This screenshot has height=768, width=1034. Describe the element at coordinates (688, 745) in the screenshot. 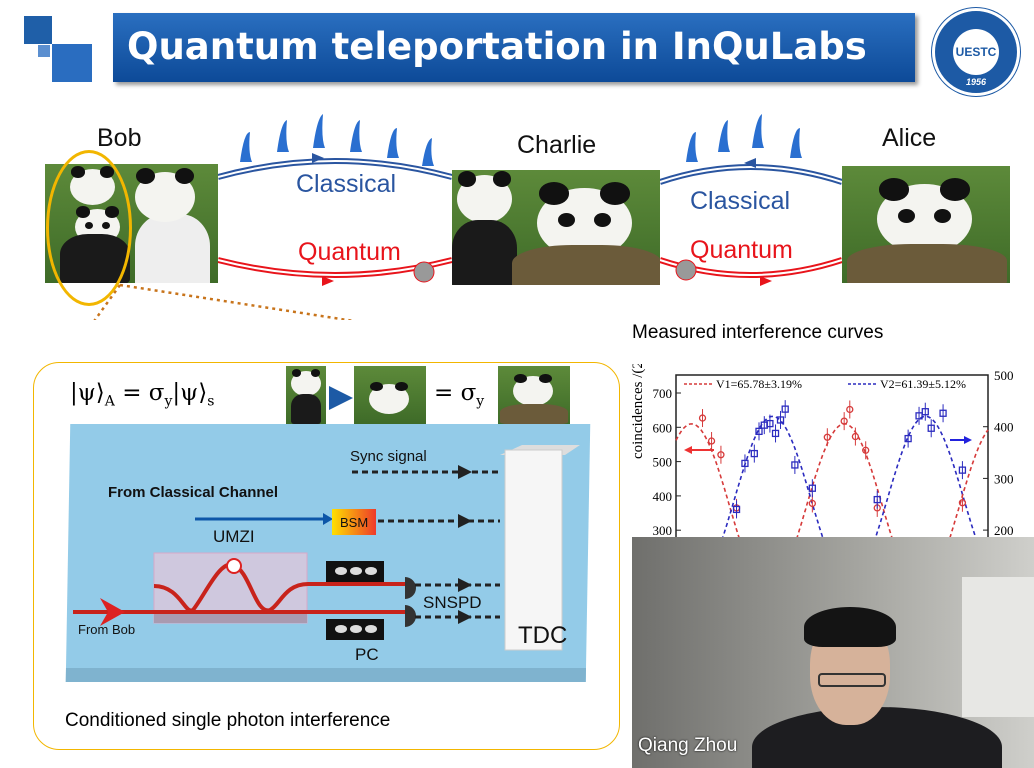

I see `participant-name: Qiang Zhou` at that location.